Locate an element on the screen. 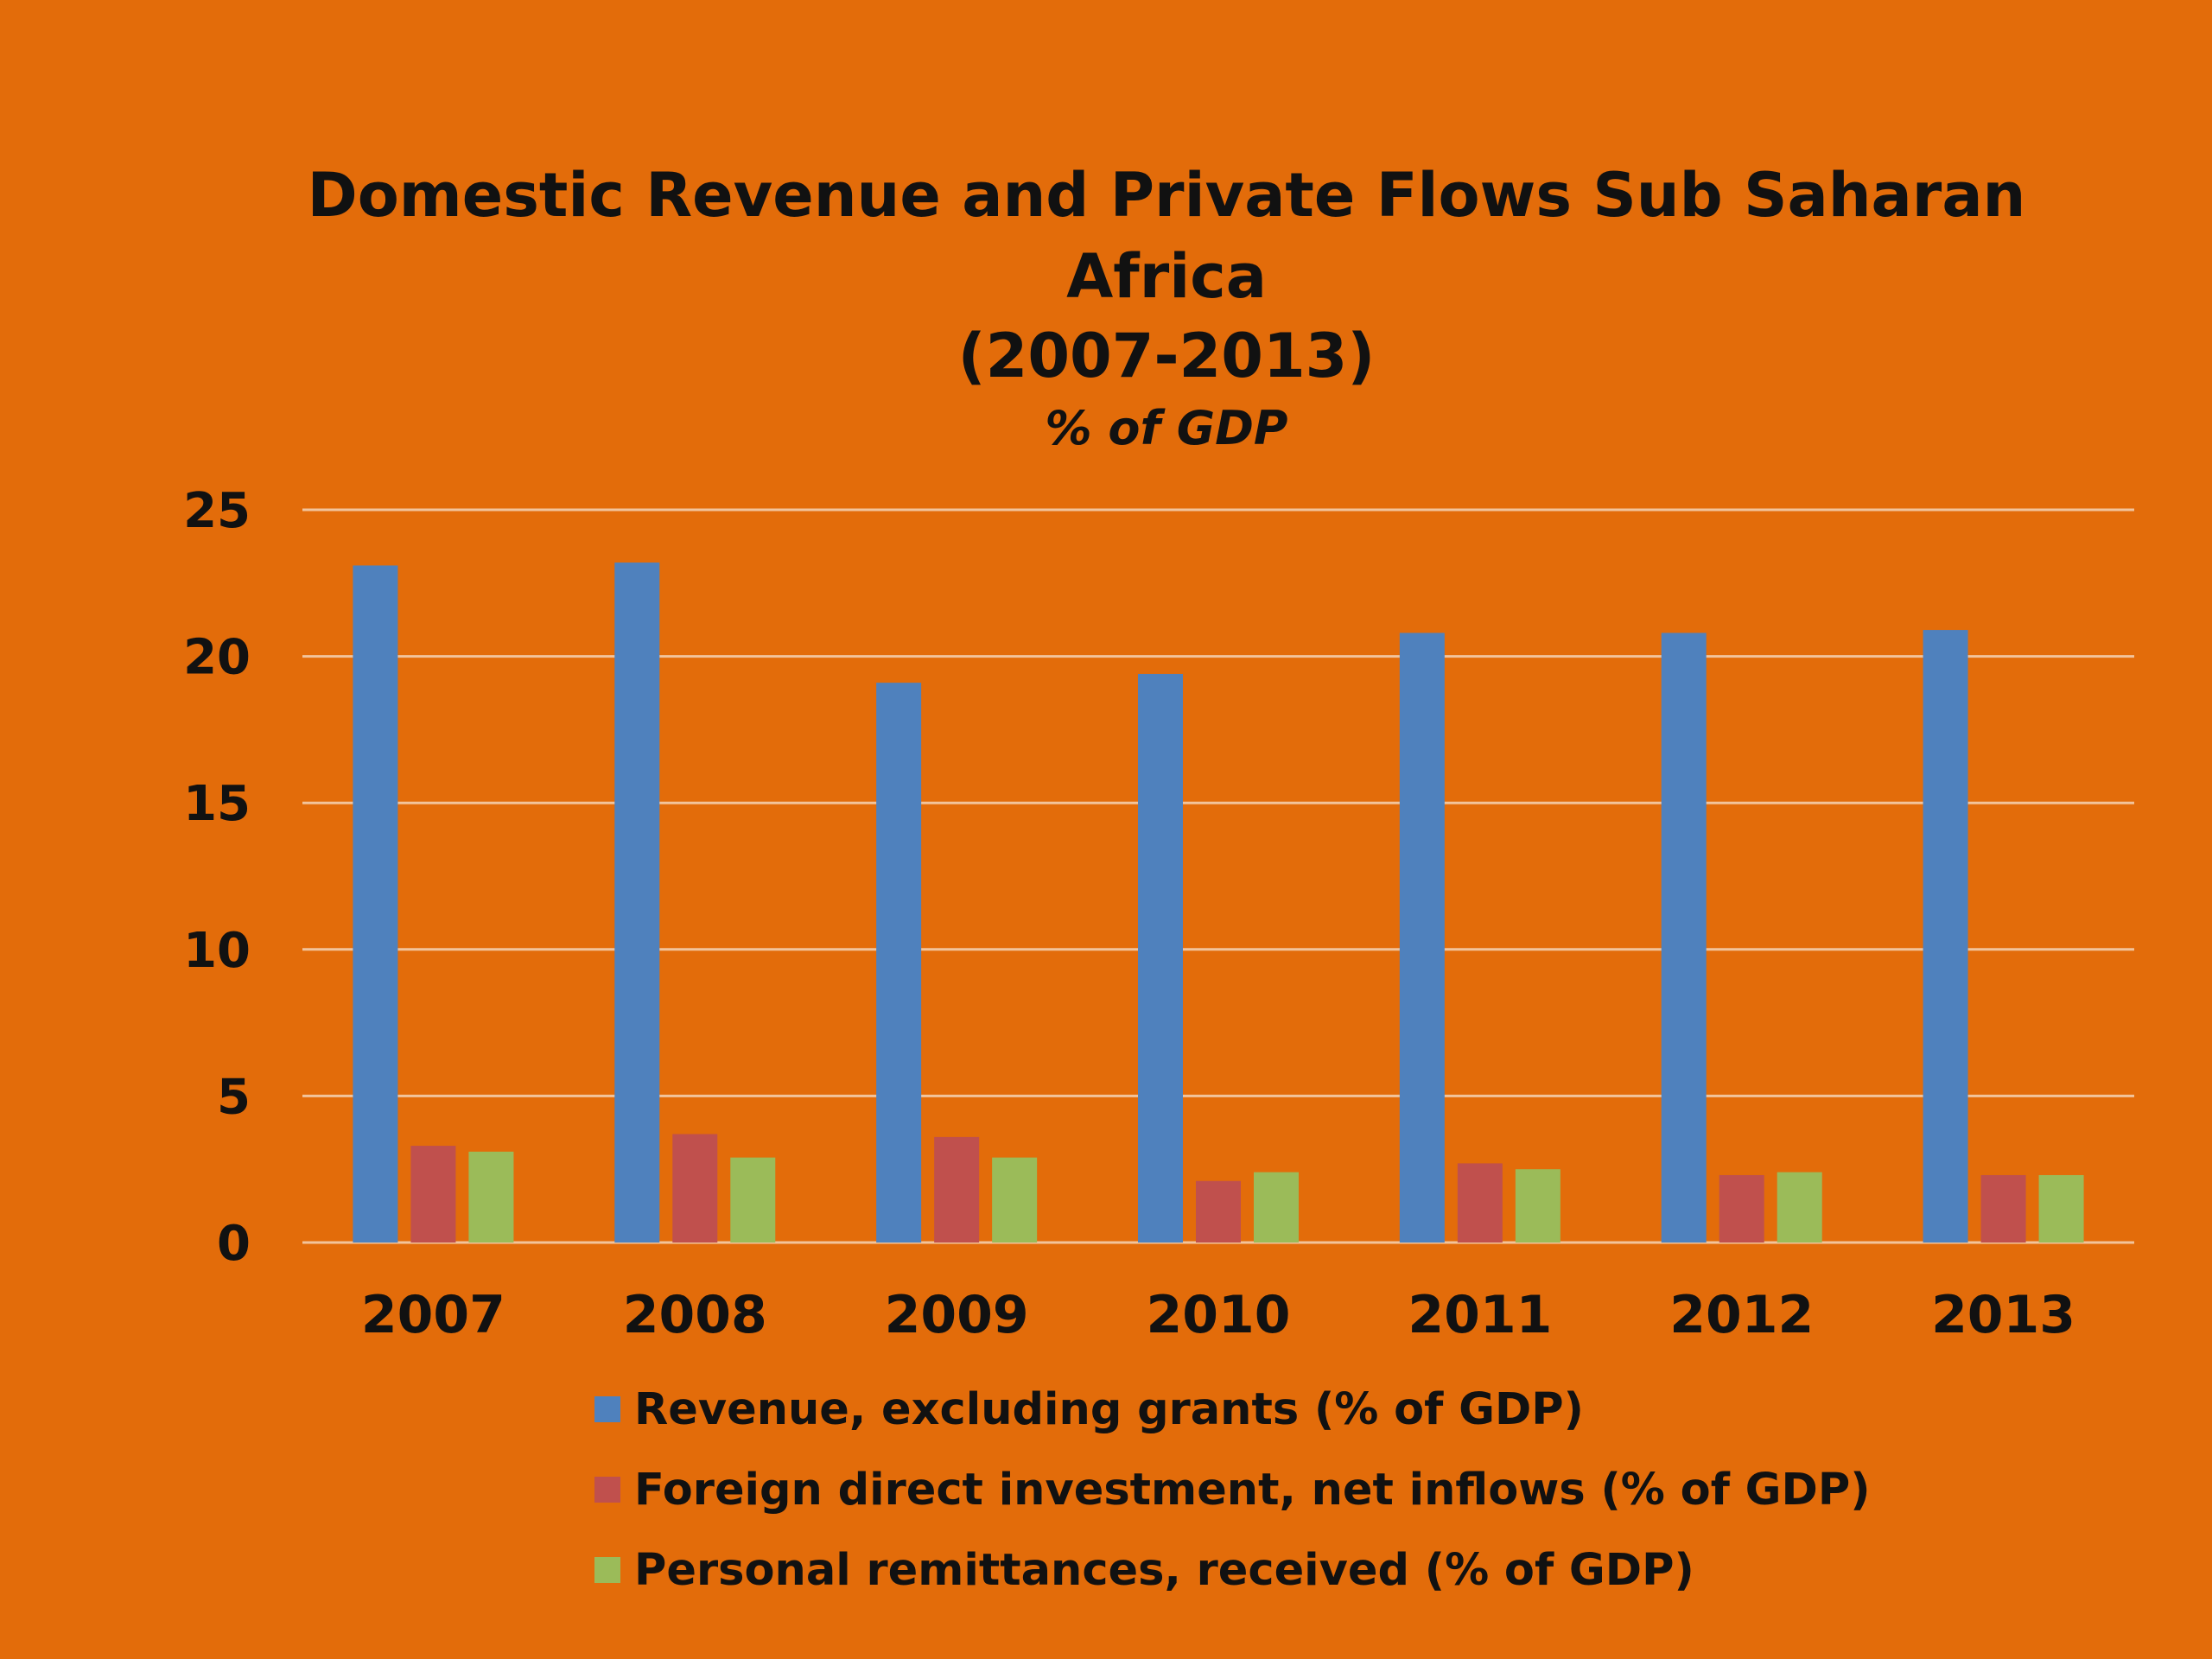  y-tick-label: 25 is located at coordinates (217, 511).